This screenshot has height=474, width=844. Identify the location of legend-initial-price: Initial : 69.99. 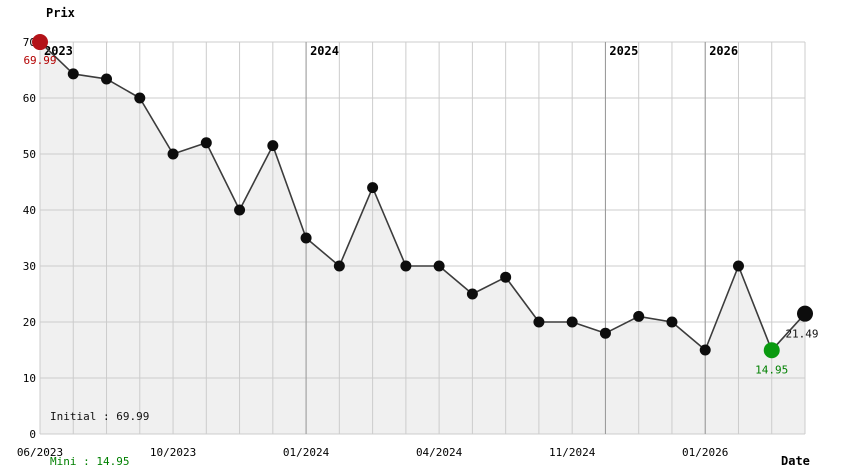
(100, 416).